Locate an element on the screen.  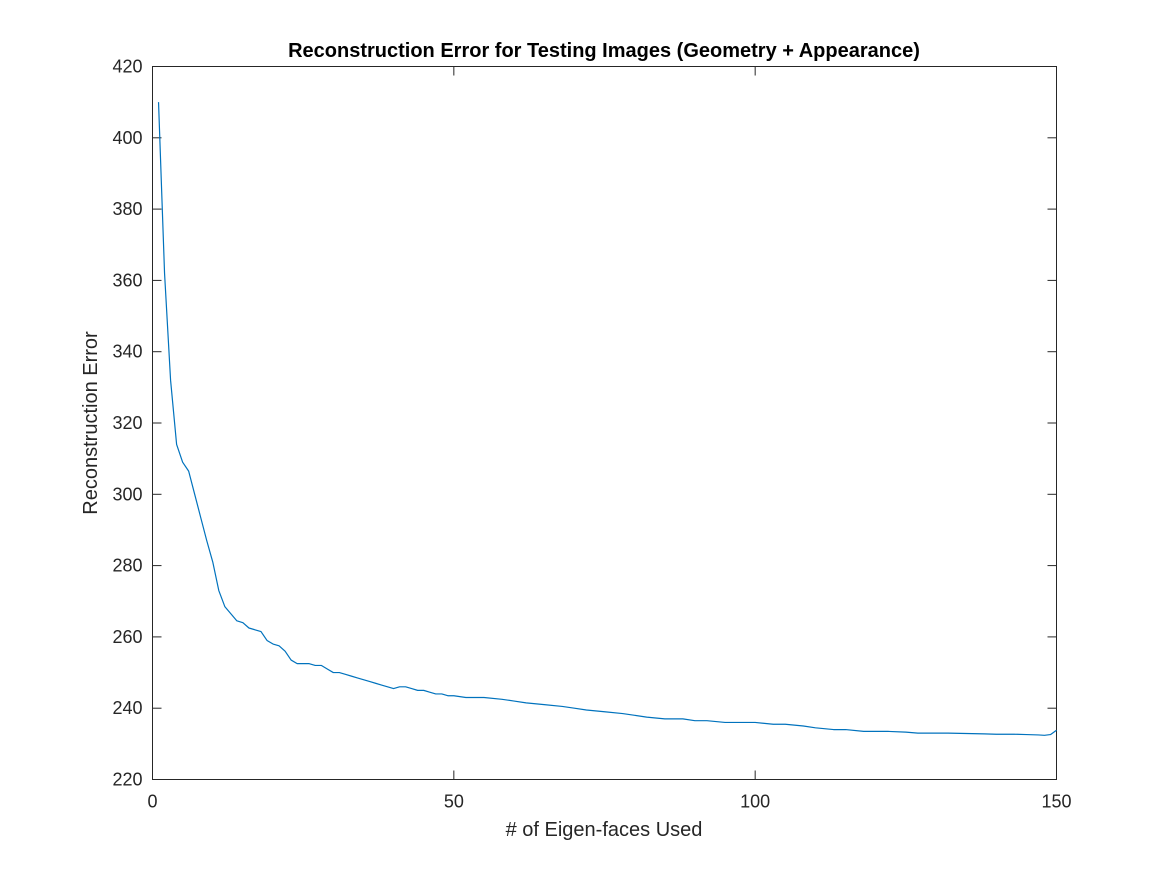
y-tick-label: 360 is located at coordinates (127, 280).